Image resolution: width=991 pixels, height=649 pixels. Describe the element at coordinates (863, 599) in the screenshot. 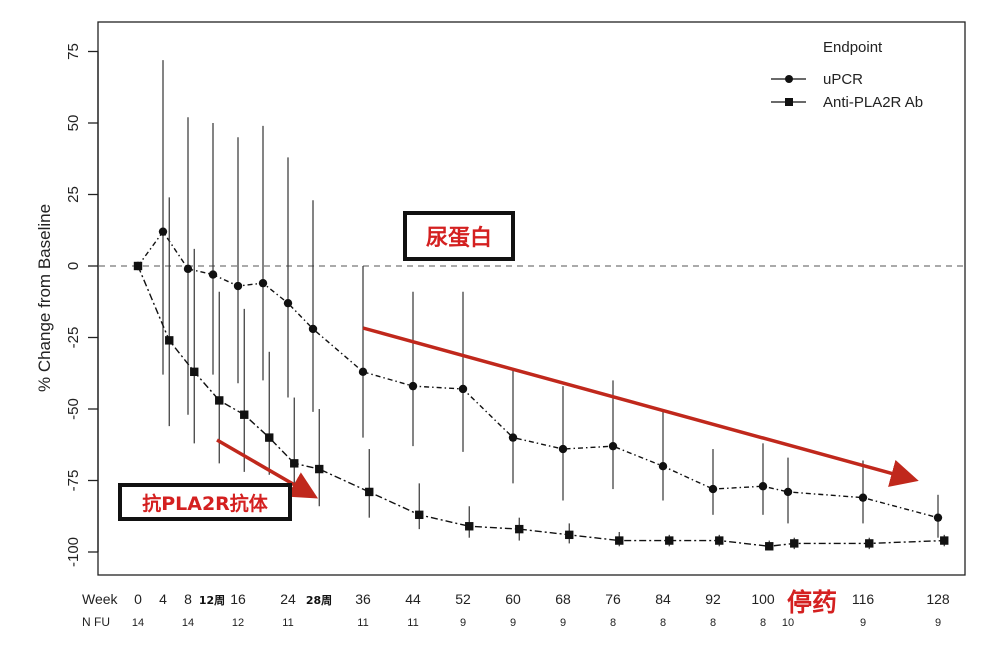

I see `week-tick-label: 116` at that location.